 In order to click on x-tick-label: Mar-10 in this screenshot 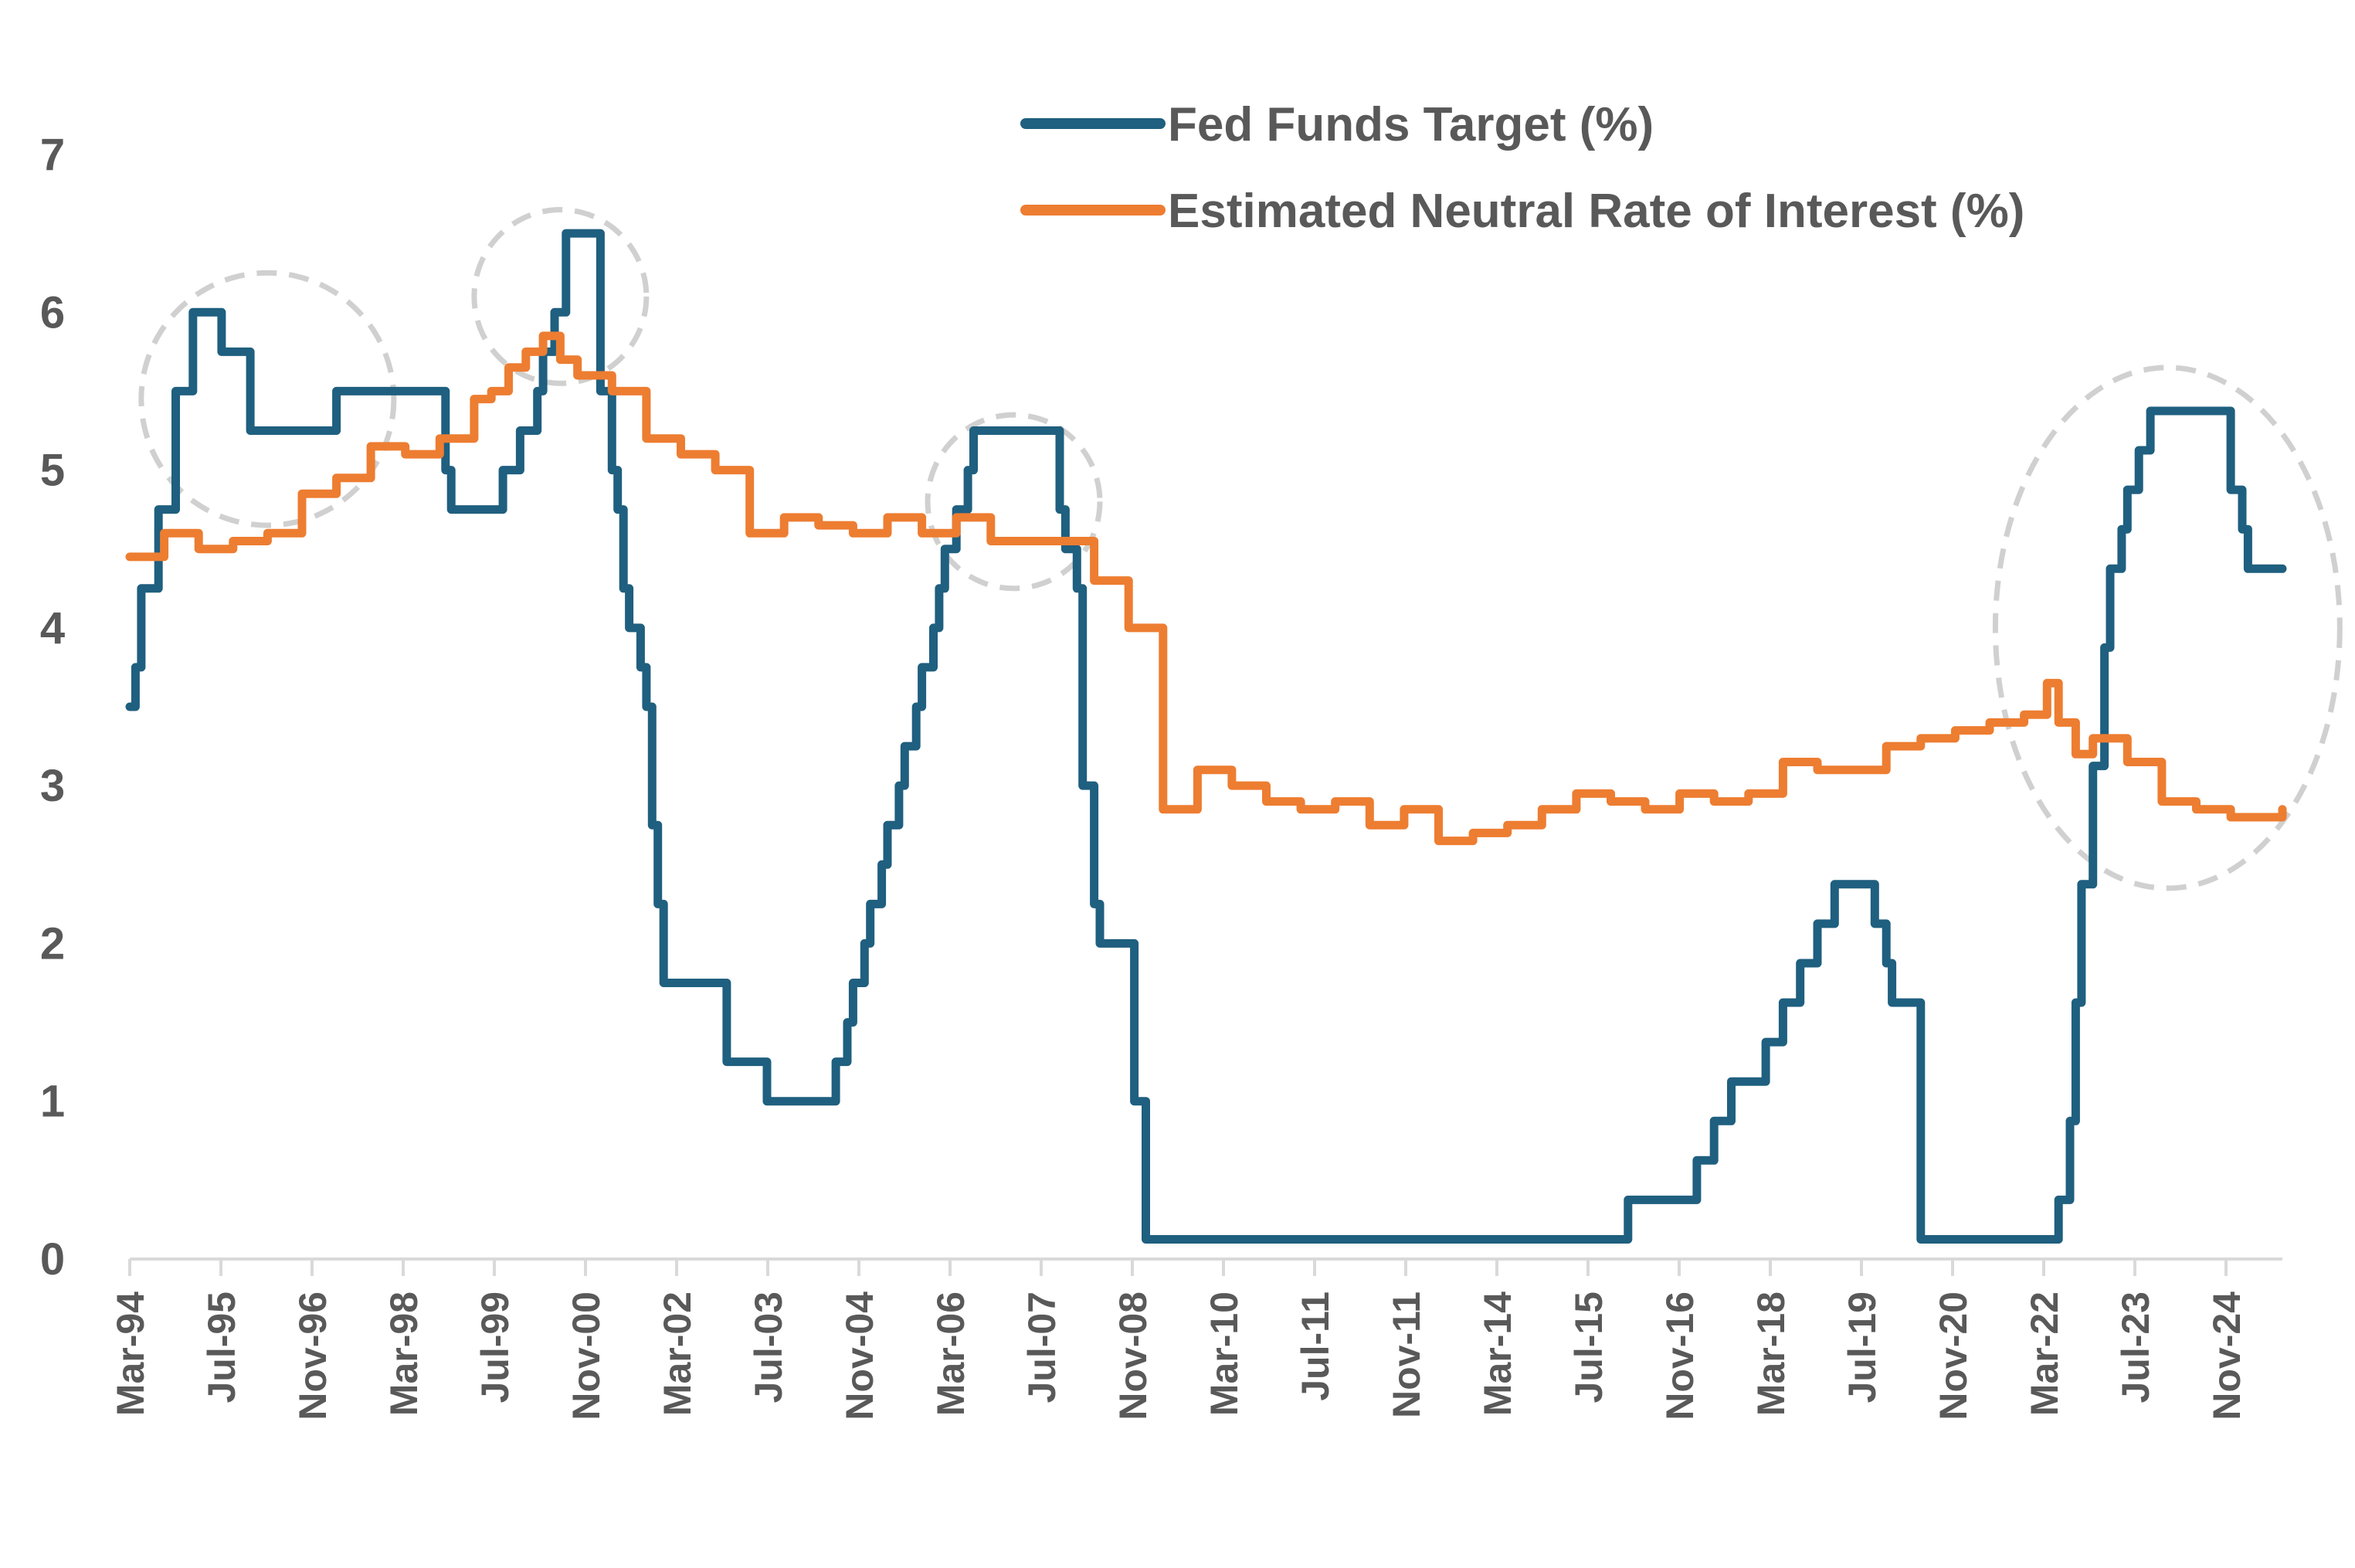, I will do `click(1224, 1354)`.